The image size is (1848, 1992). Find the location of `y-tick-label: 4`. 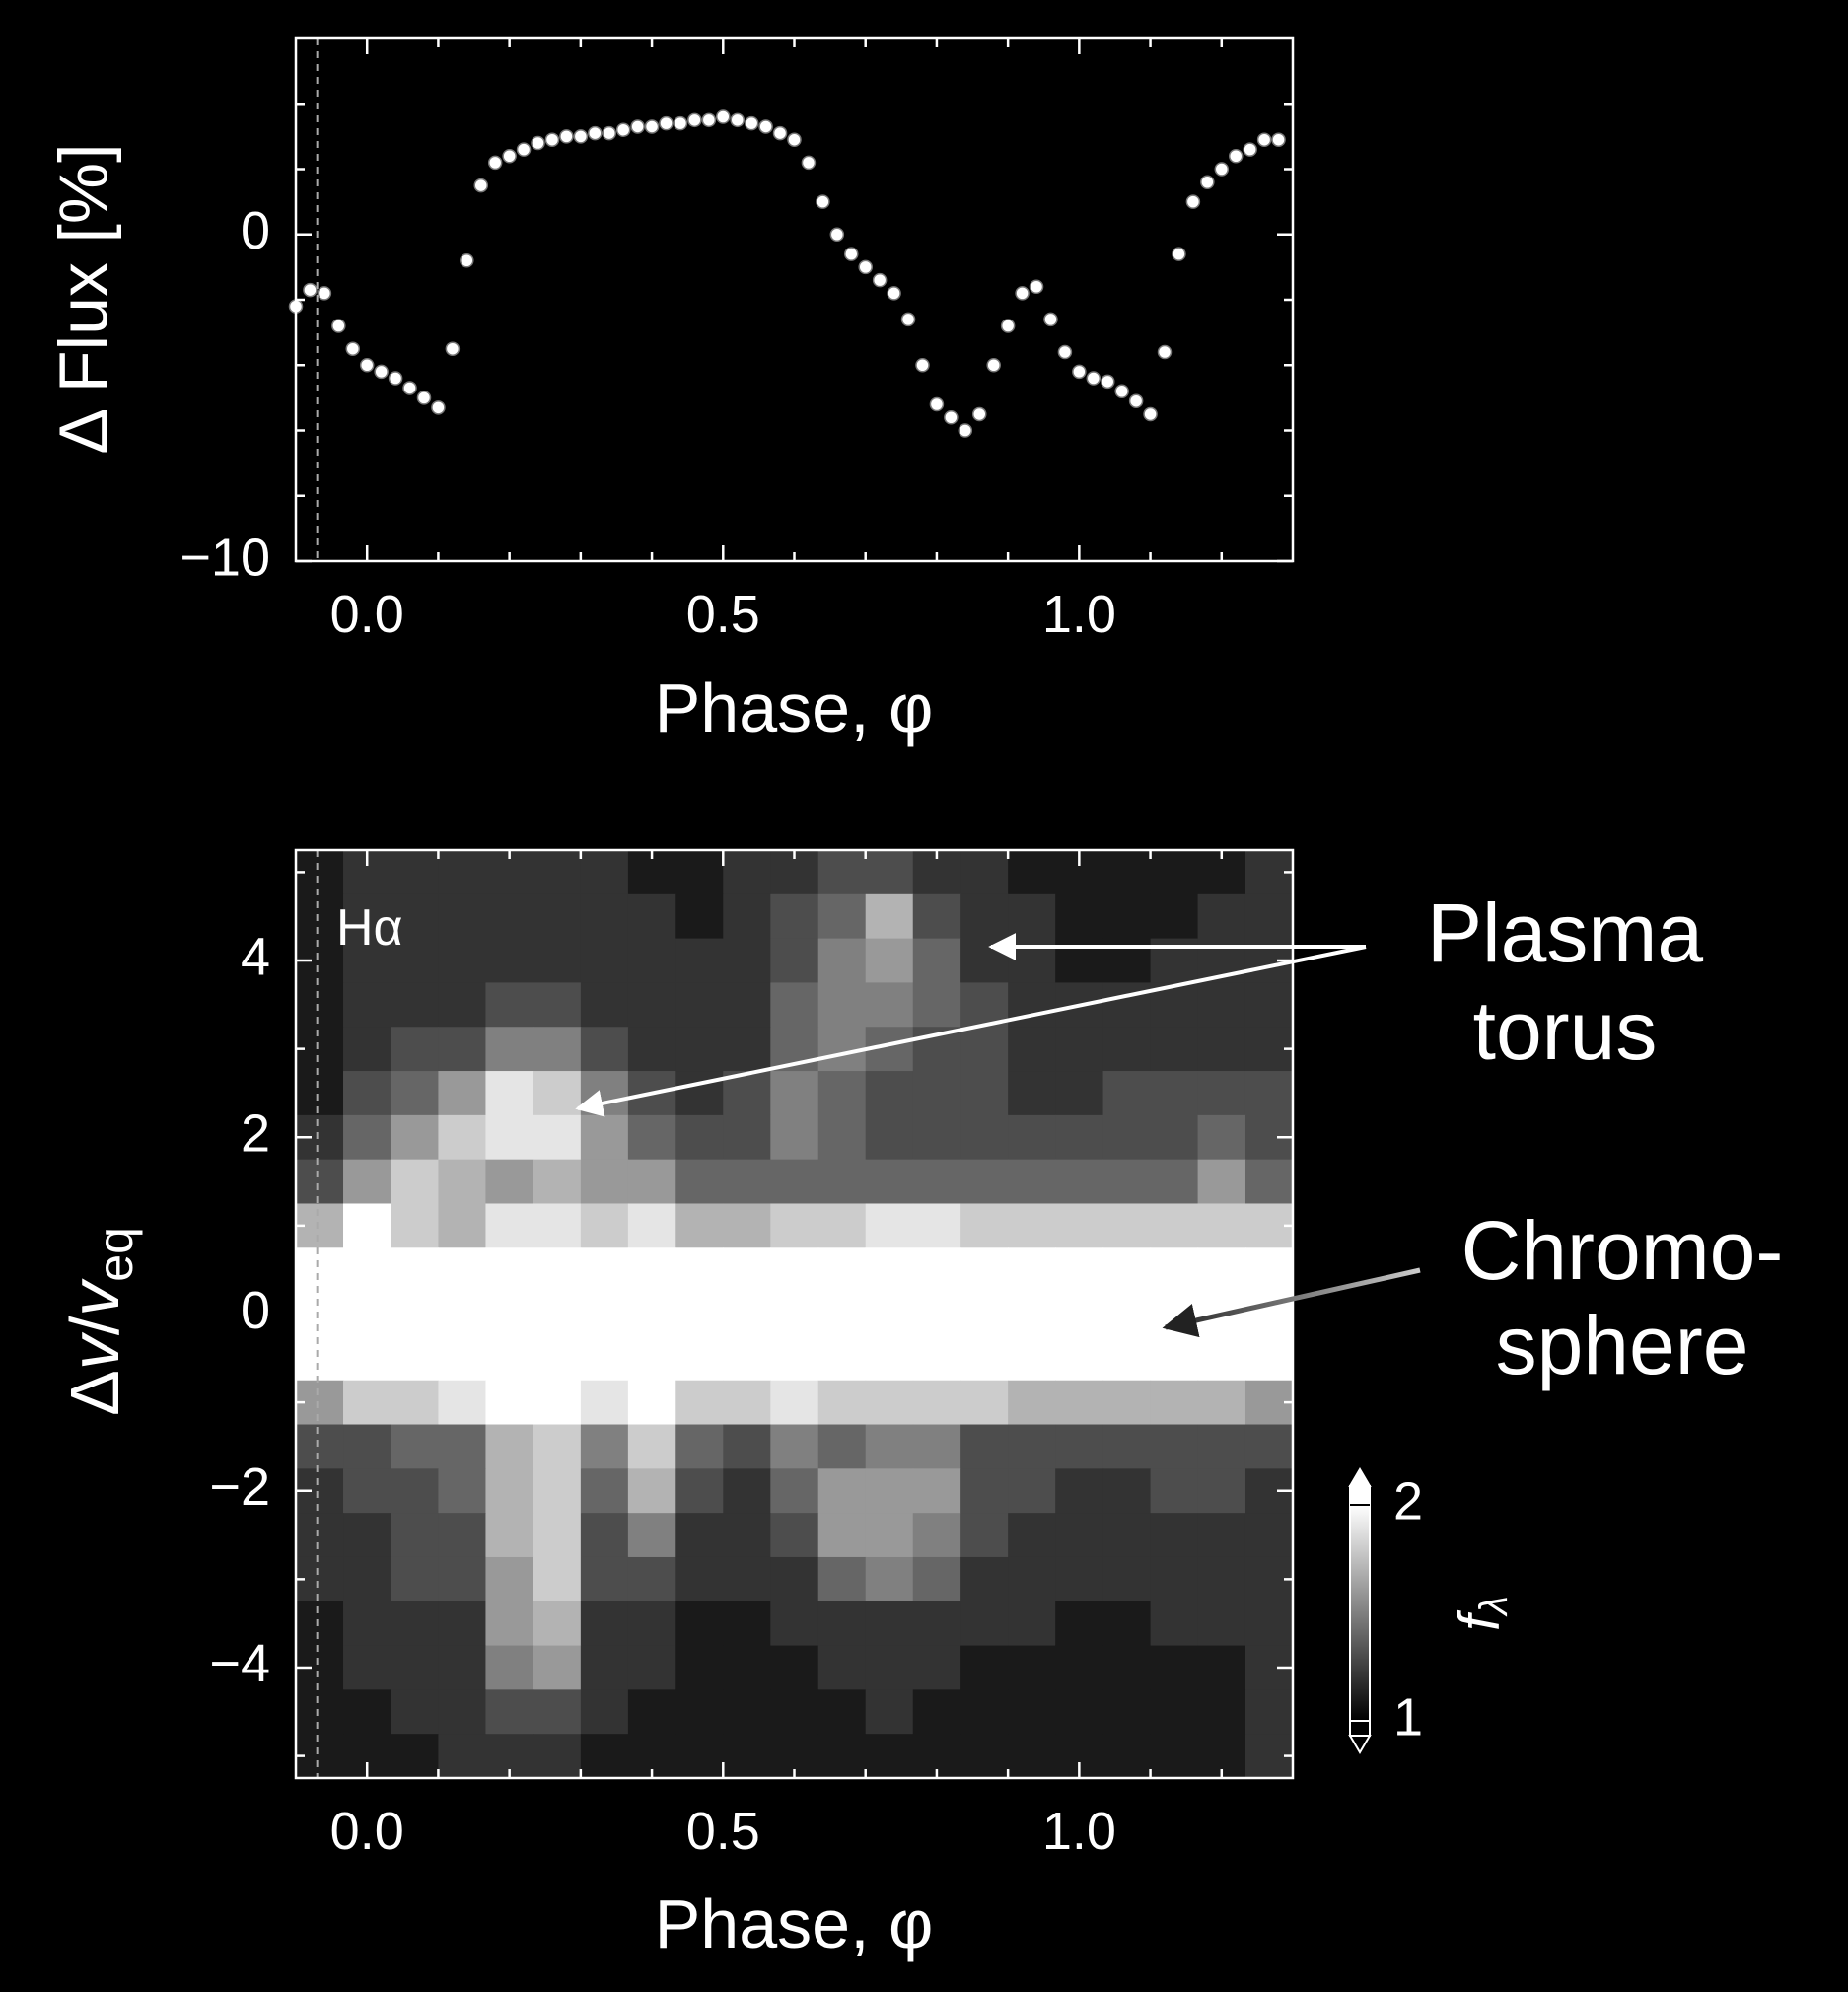

y-tick-label: 4 is located at coordinates (256, 956).